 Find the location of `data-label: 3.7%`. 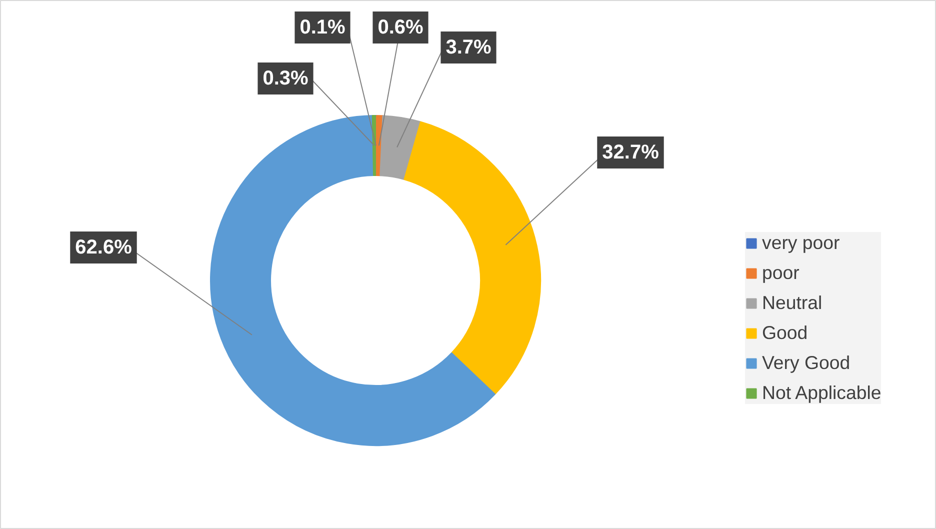

data-label: 3.7% is located at coordinates (469, 47).